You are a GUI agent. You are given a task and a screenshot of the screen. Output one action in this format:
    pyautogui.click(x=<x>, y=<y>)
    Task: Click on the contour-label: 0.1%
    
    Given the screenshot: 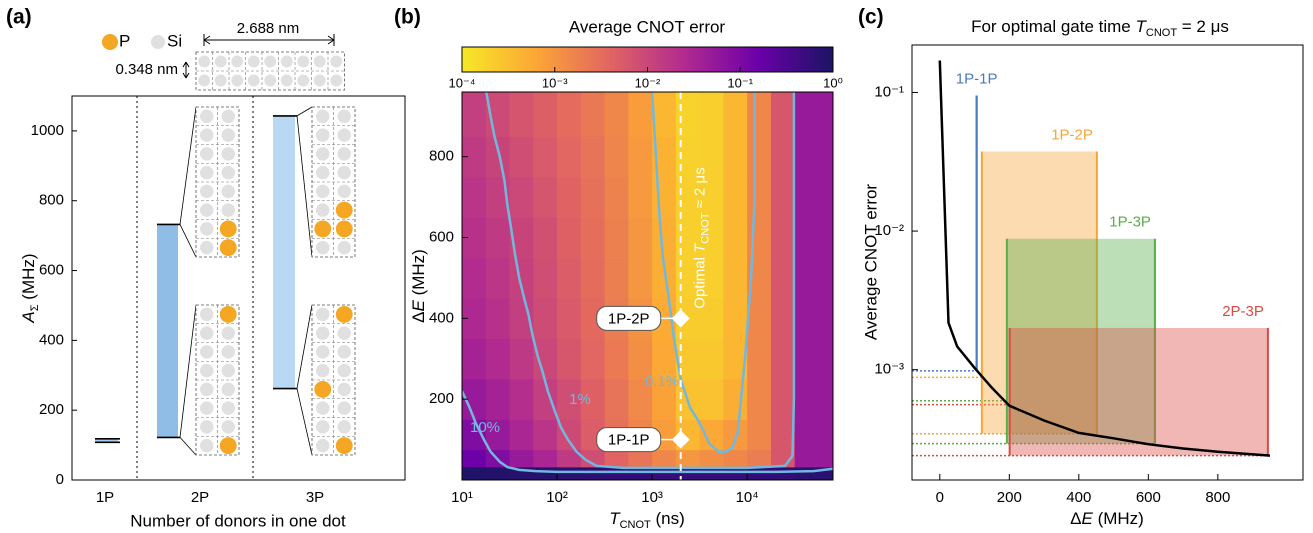 What is the action you would take?
    pyautogui.click(x=662, y=381)
    